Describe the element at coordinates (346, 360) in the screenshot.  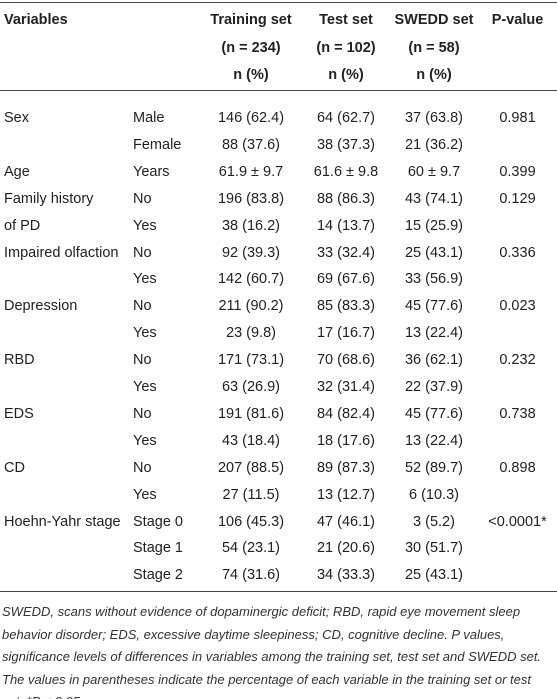
I see `body-cell: 70 (68.6)` at that location.